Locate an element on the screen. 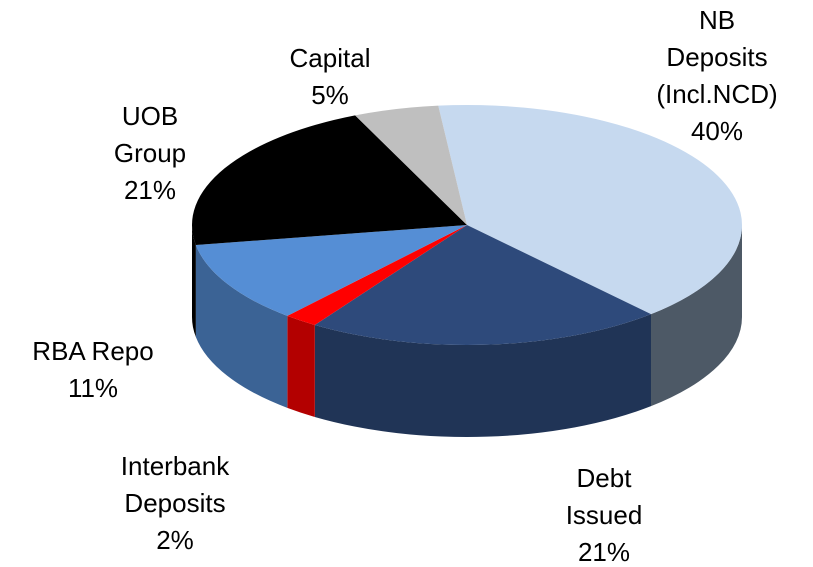 The image size is (813, 567). slice-value-label: 40% is located at coordinates (717, 131).